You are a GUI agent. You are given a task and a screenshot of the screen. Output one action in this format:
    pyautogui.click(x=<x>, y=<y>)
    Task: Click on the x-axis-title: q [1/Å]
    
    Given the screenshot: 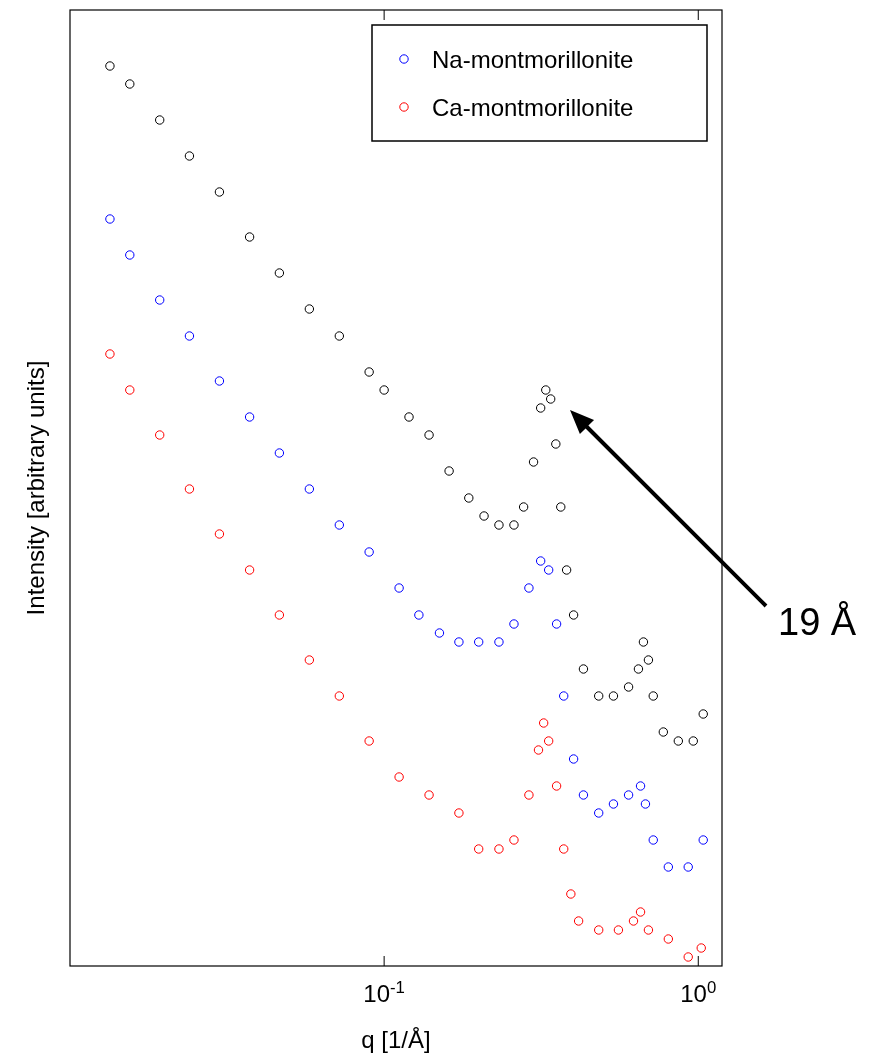 What is the action you would take?
    pyautogui.click(x=396, y=1039)
    